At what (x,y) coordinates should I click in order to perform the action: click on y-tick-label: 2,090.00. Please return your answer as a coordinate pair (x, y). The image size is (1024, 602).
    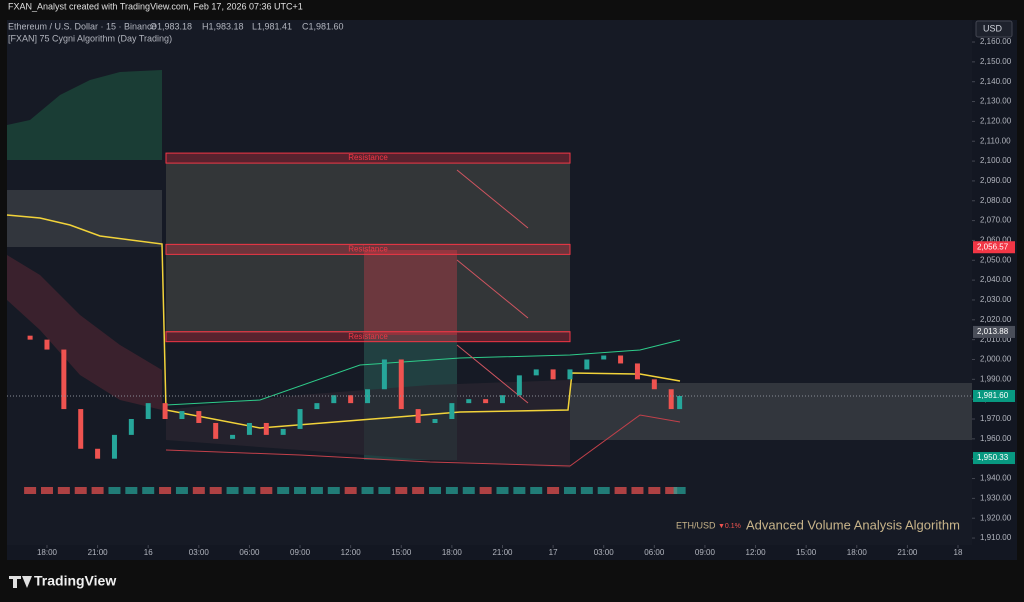
    Looking at the image, I should click on (996, 180).